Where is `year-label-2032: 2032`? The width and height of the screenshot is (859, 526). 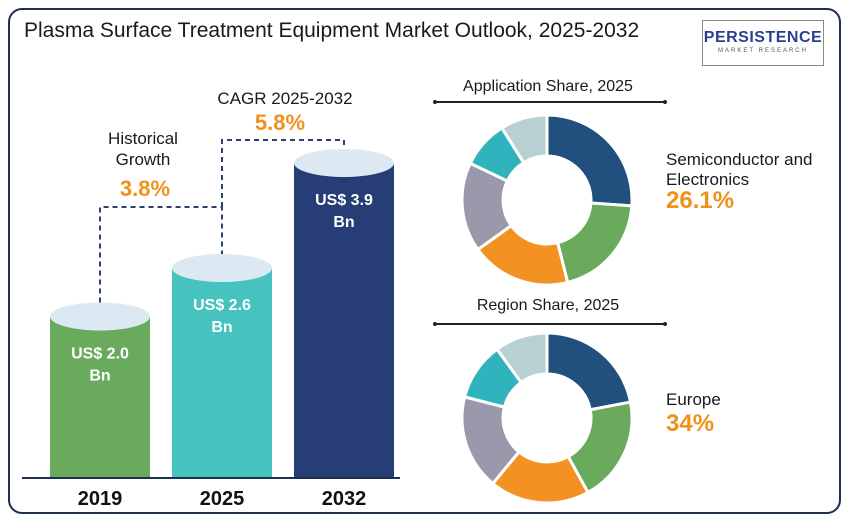 year-label-2032: 2032 is located at coordinates (344, 499).